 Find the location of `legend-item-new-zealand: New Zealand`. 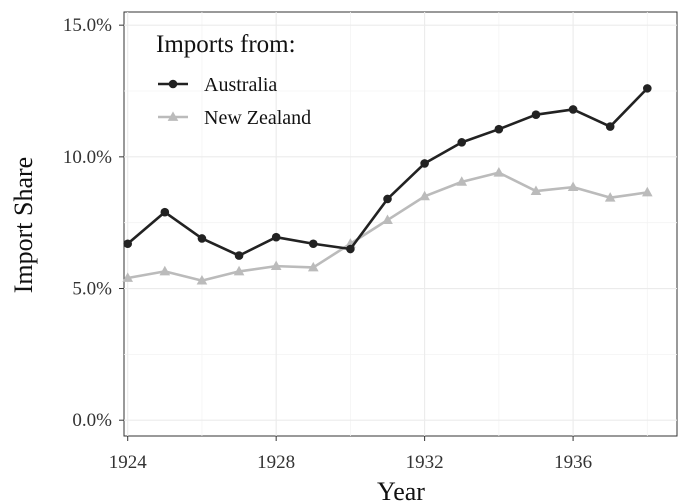

legend-item-new-zealand: New Zealand is located at coordinates (234, 118).